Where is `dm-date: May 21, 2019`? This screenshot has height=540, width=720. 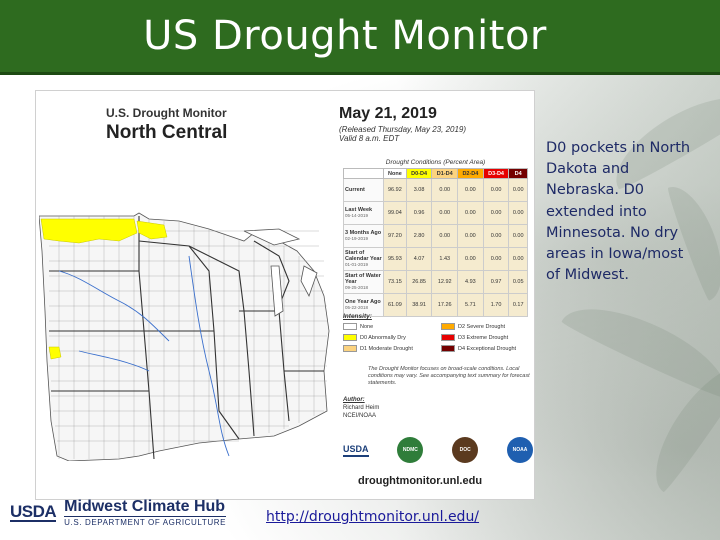 dm-date: May 21, 2019 is located at coordinates (388, 113).